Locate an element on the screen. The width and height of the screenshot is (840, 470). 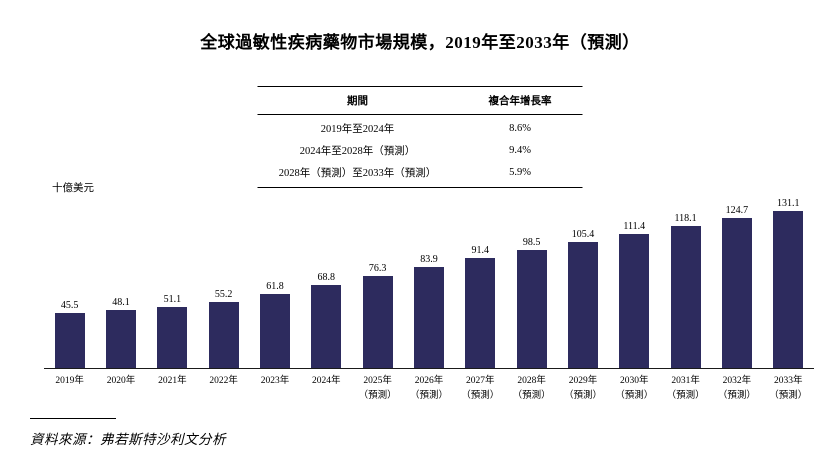
cagr-header-period: 期間 is located at coordinates (357, 101).